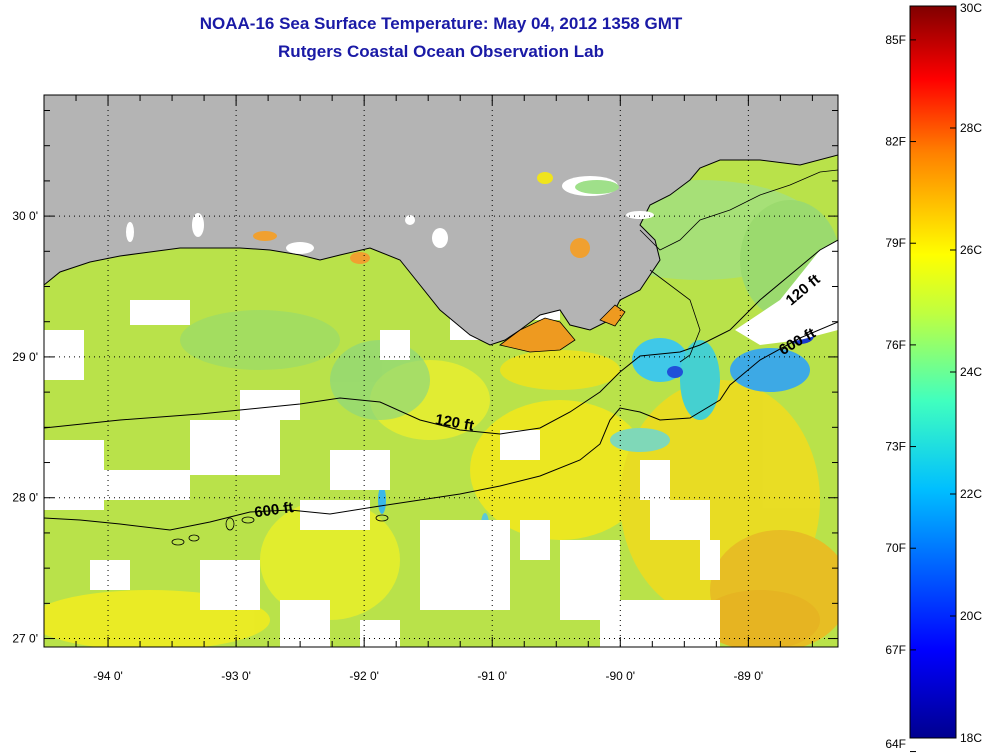 The image size is (992, 754). What do you see at coordinates (895, 243) in the screenshot?
I see `colorbar-f-label: 79F` at bounding box center [895, 243].